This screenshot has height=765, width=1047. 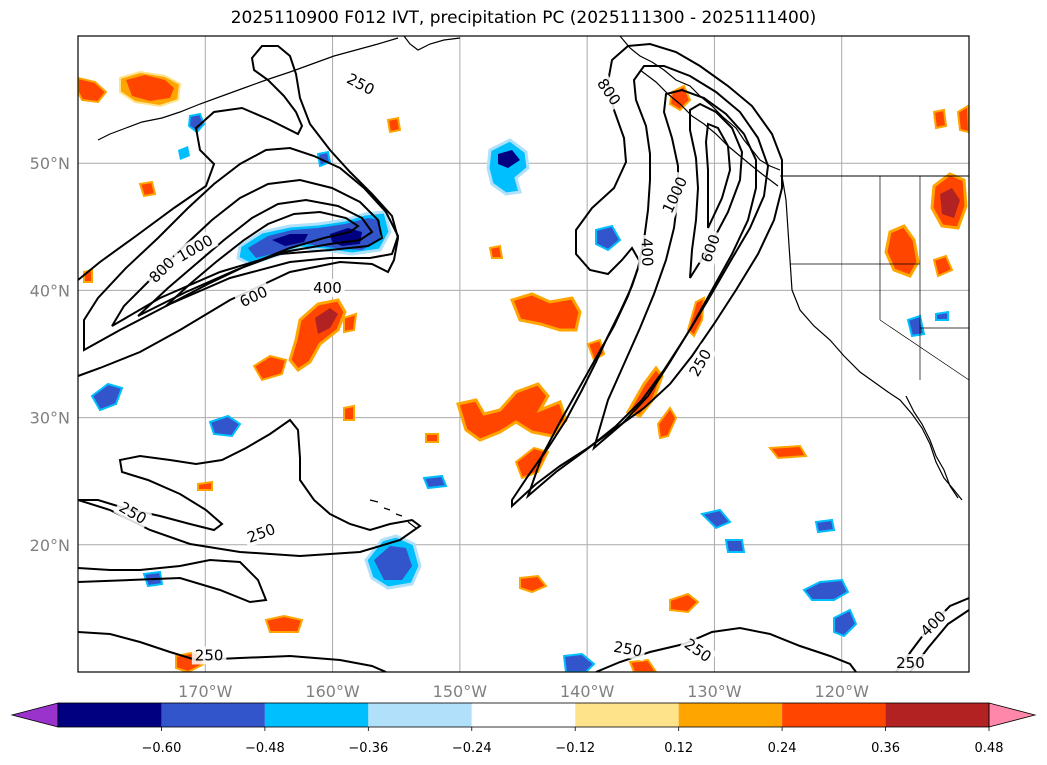 What do you see at coordinates (587, 691) in the screenshot?
I see `lon-tick-label: 140°W` at bounding box center [587, 691].